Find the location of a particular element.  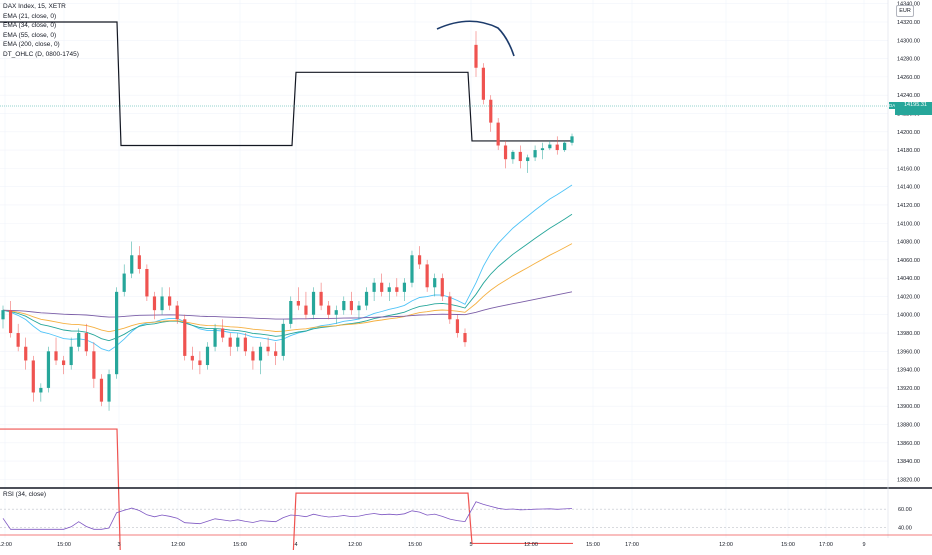

price-tick-label: 14000.00 is located at coordinates (908, 316).